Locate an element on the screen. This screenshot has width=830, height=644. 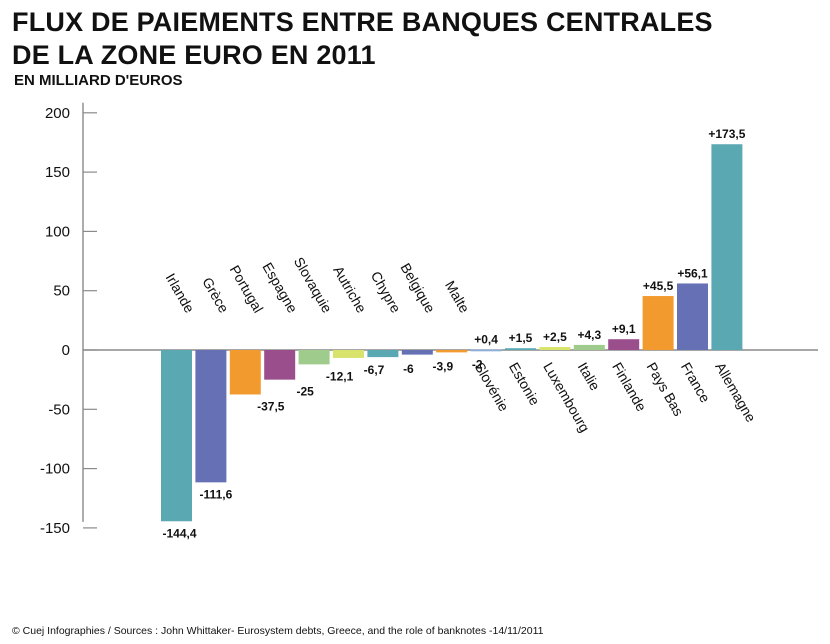
y-tick-label: -150 is located at coordinates (55, 528).